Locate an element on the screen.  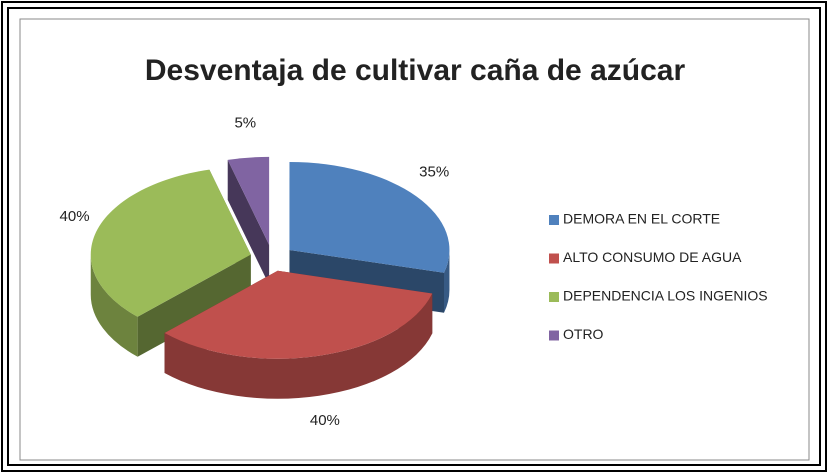
legend-label: DEMORA EN EL CORTE is located at coordinates (641, 219).